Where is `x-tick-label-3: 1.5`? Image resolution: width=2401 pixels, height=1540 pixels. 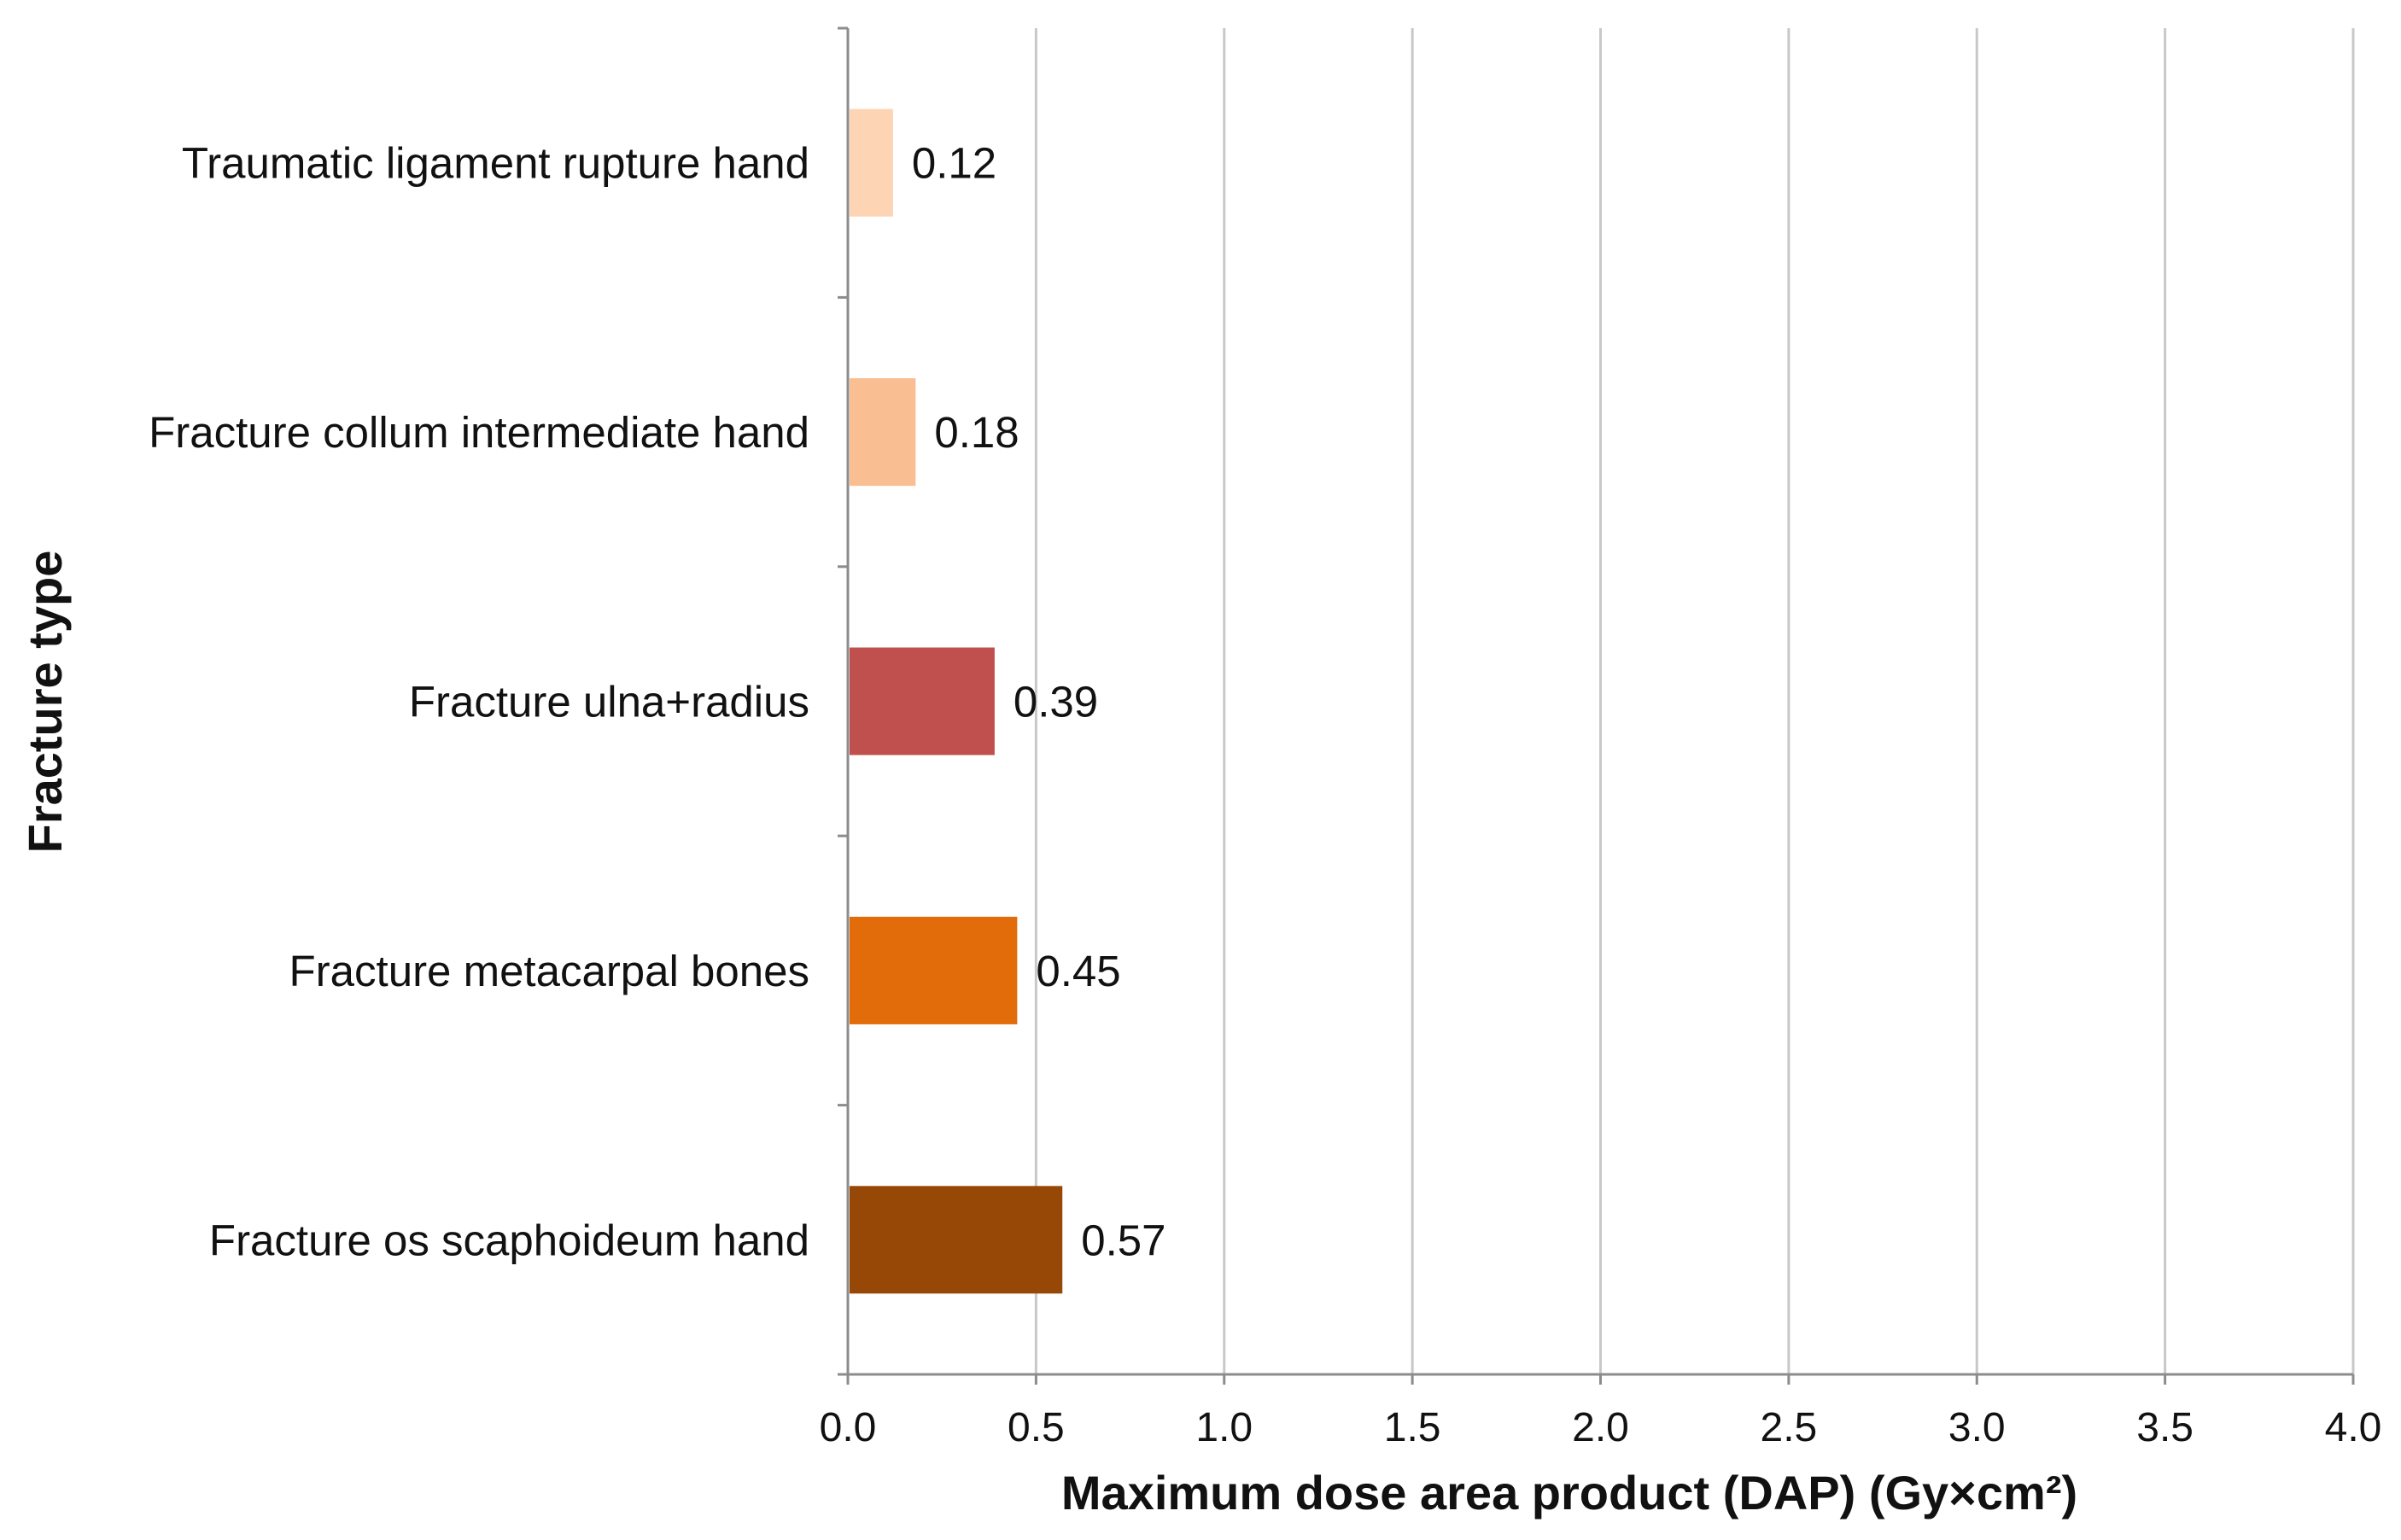 x-tick-label-3: 1.5 is located at coordinates (1412, 1427).